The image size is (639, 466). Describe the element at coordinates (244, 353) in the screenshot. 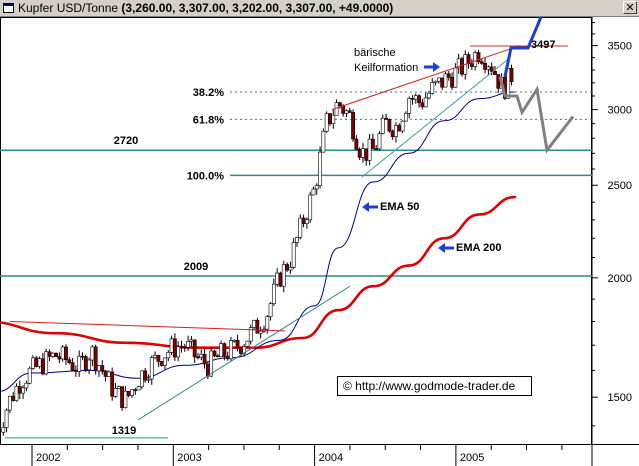

I see `early-support-line` at that location.